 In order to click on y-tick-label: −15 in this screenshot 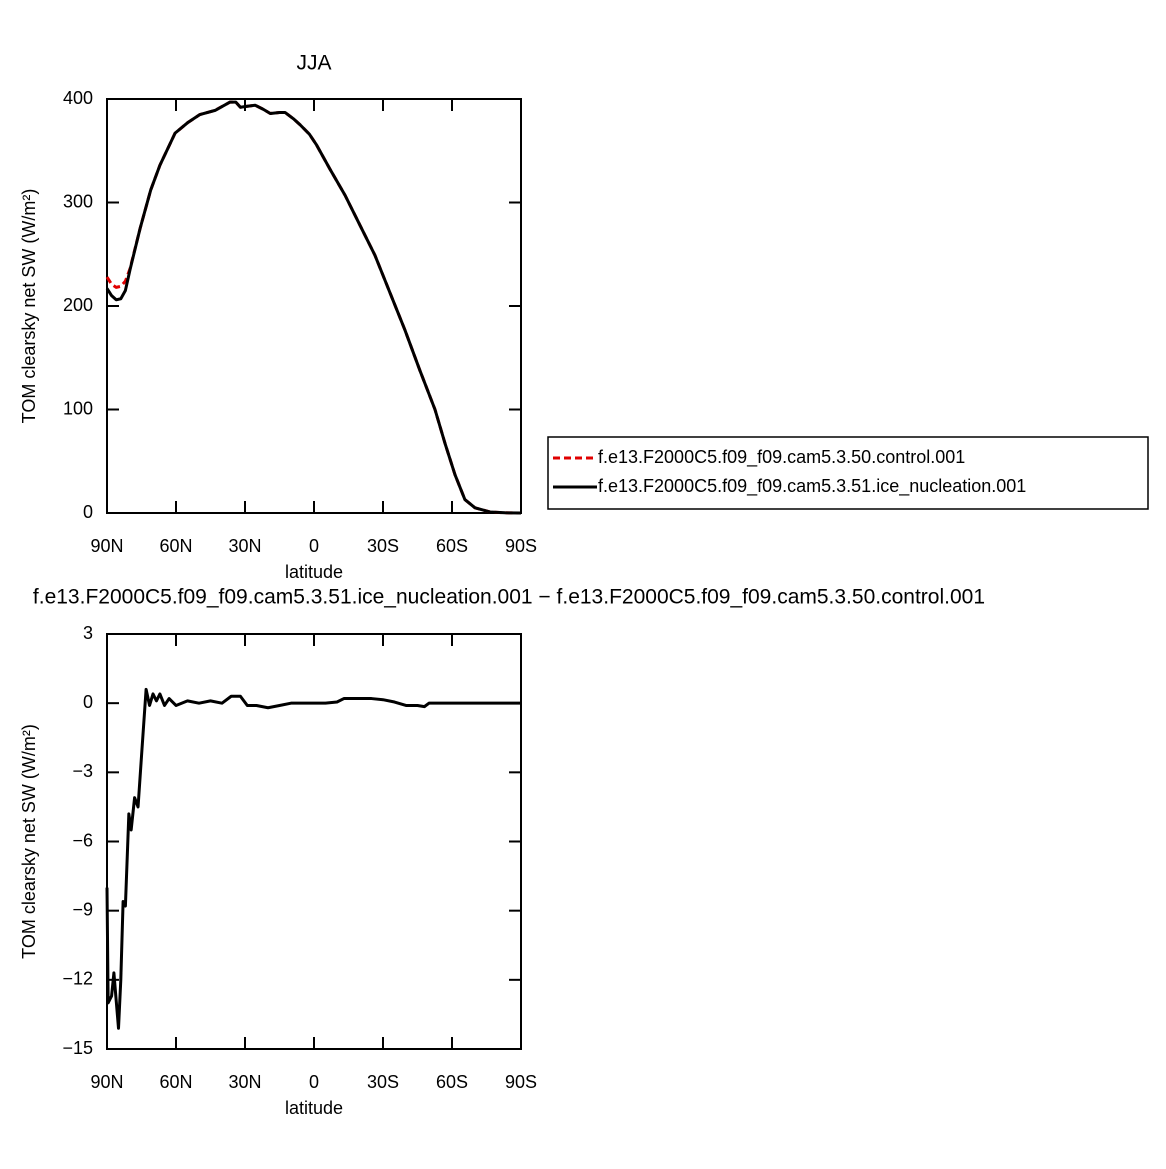, I will do `click(77, 1048)`.